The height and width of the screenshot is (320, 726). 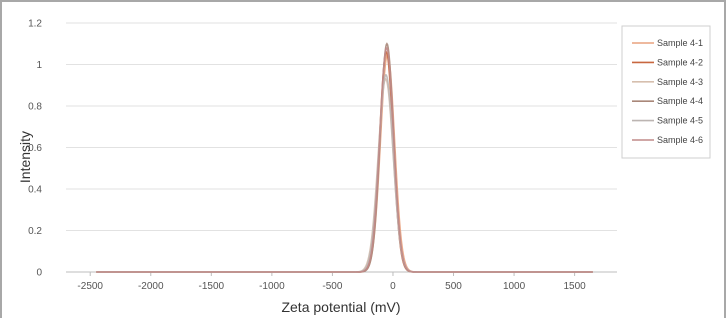 What do you see at coordinates (212, 286) in the screenshot?
I see `x-tick-label: -1500` at bounding box center [212, 286].